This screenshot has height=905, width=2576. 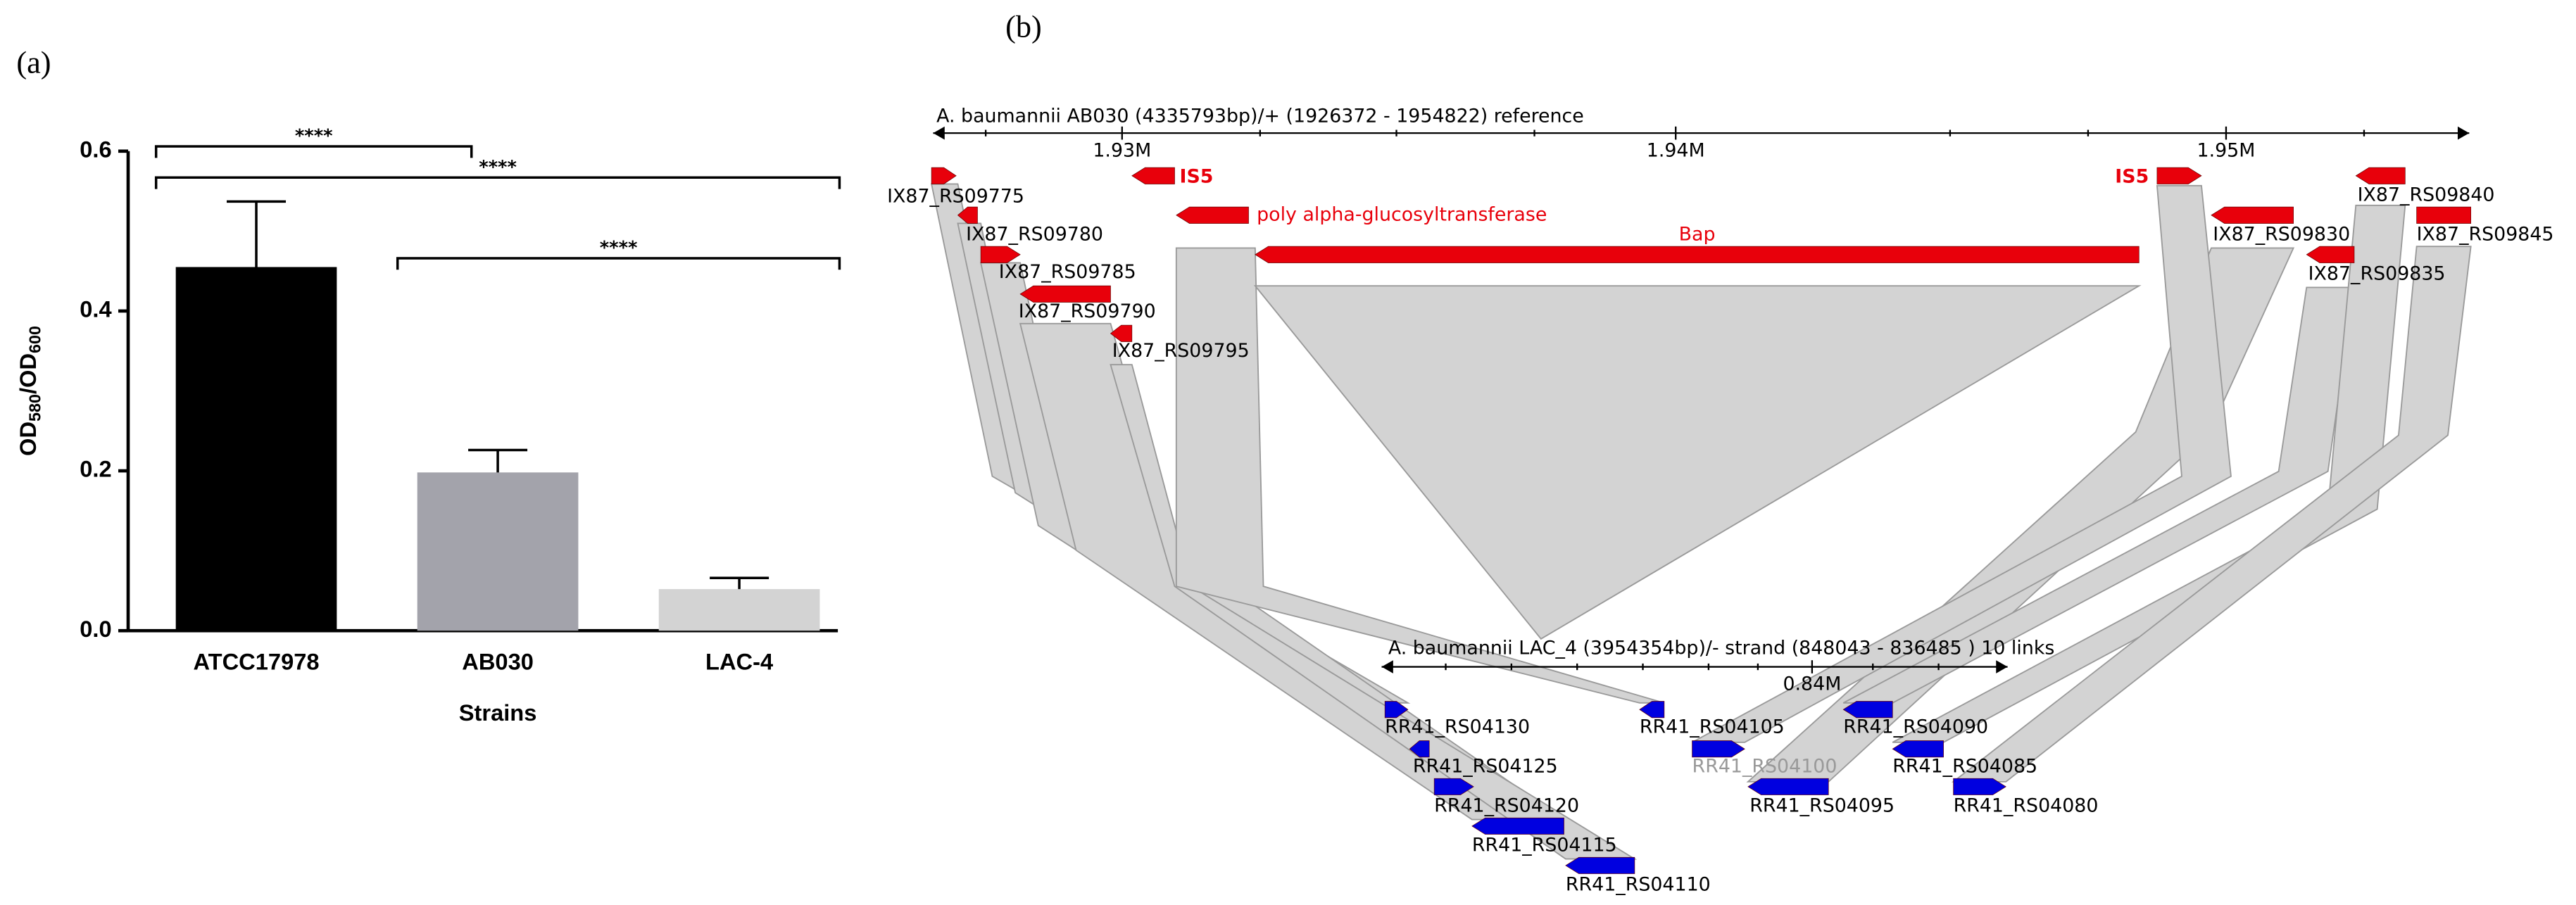 I want to click on gene-label: IX87_RS09835, so click(x=2377, y=273).